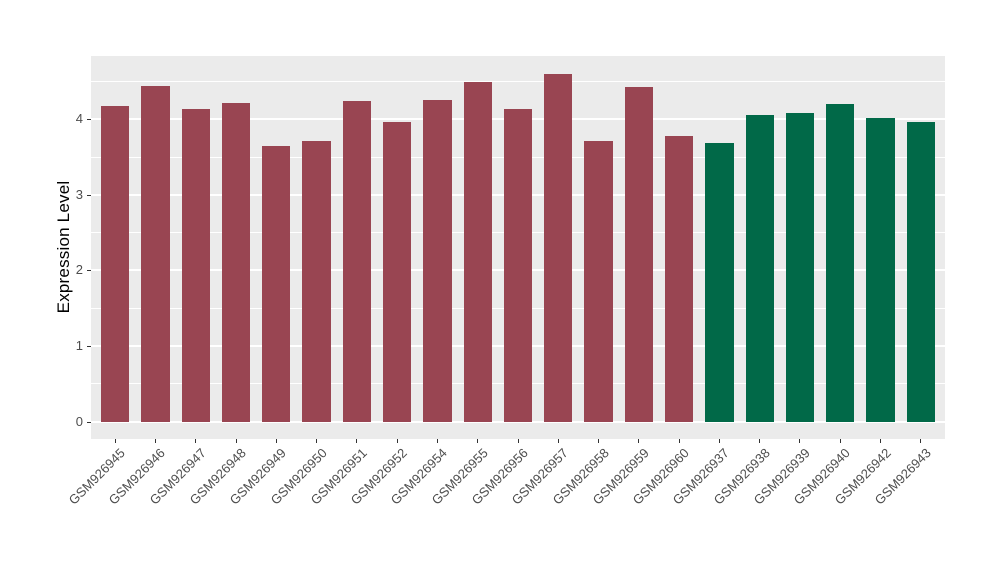 The height and width of the screenshot is (580, 1000). Describe the element at coordinates (598, 281) in the screenshot. I see `bar-GSM926958` at that location.